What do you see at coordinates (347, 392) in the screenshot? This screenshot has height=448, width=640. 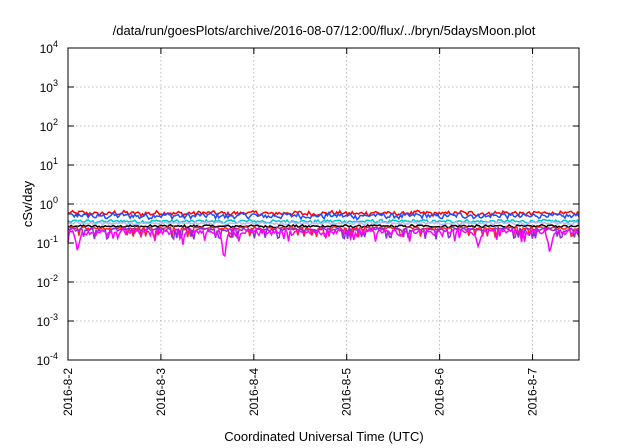 I see `x-tick-label: 2016-8-5` at bounding box center [347, 392].